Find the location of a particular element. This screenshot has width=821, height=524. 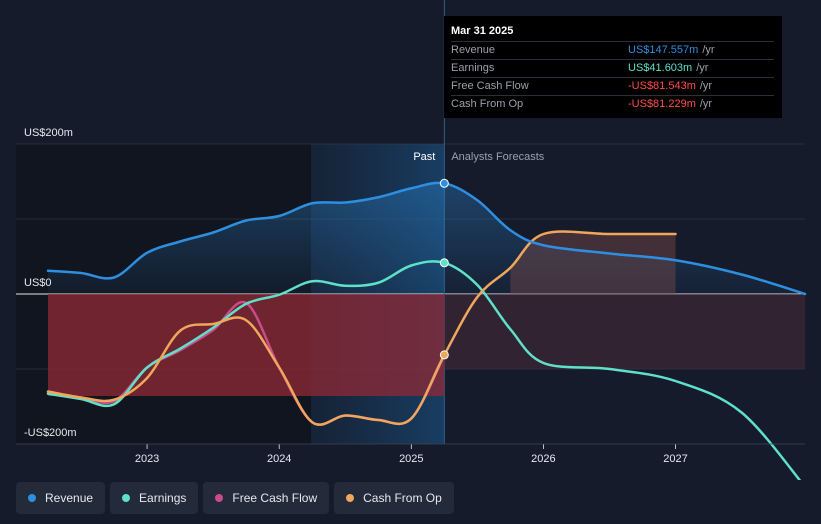

legend-label: Revenue is located at coordinates (69, 498).